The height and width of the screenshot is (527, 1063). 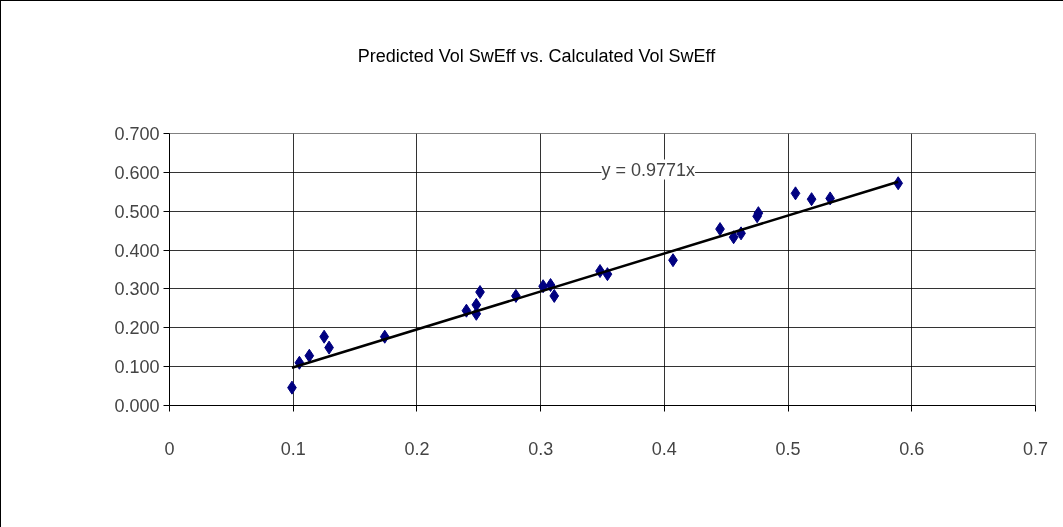 I want to click on x-tick-label: 0.7, so click(x=1035, y=448).